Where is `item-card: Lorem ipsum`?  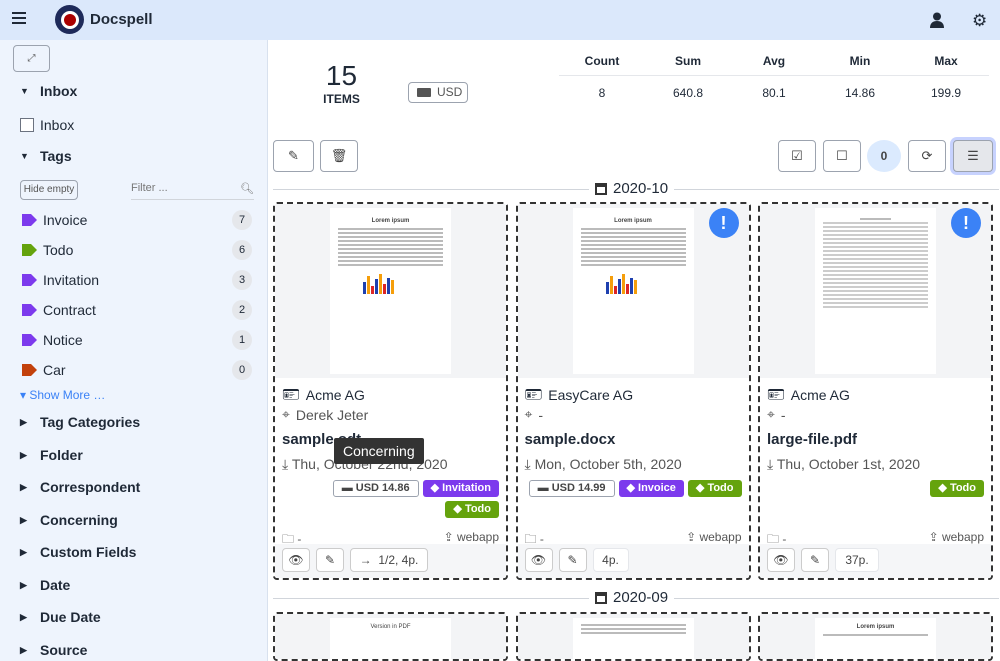
item-card: Lorem ipsum is located at coordinates (875, 636).